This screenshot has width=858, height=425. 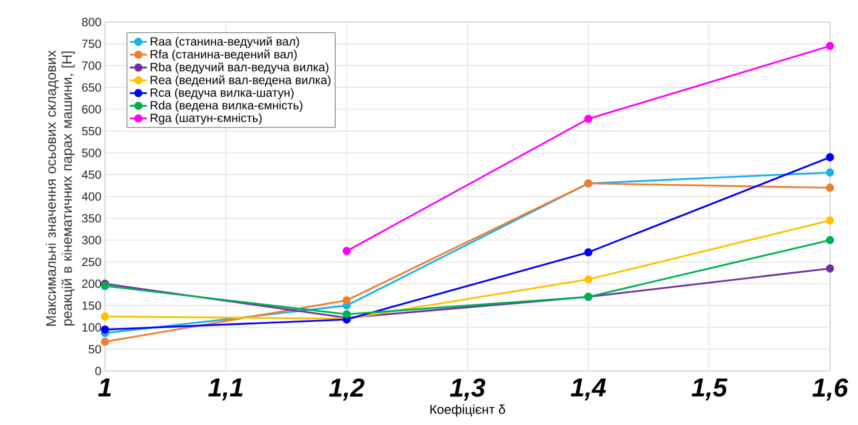 I want to click on y-tick-label: 450, so click(x=92, y=174).